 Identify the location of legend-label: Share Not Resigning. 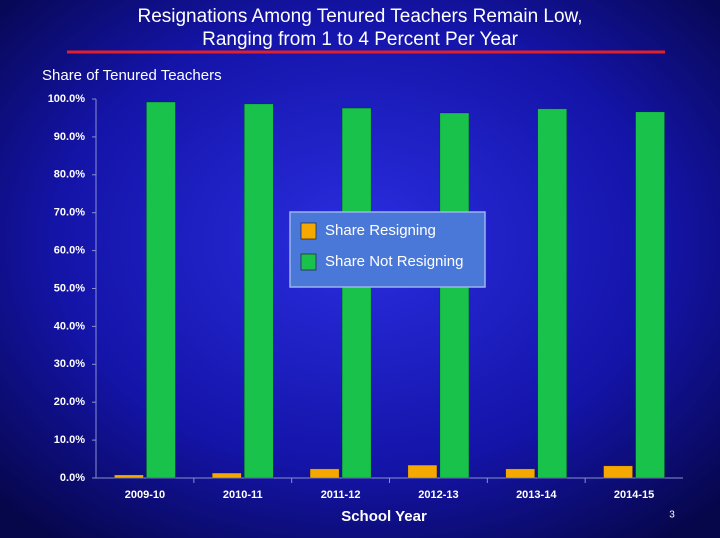
(394, 261).